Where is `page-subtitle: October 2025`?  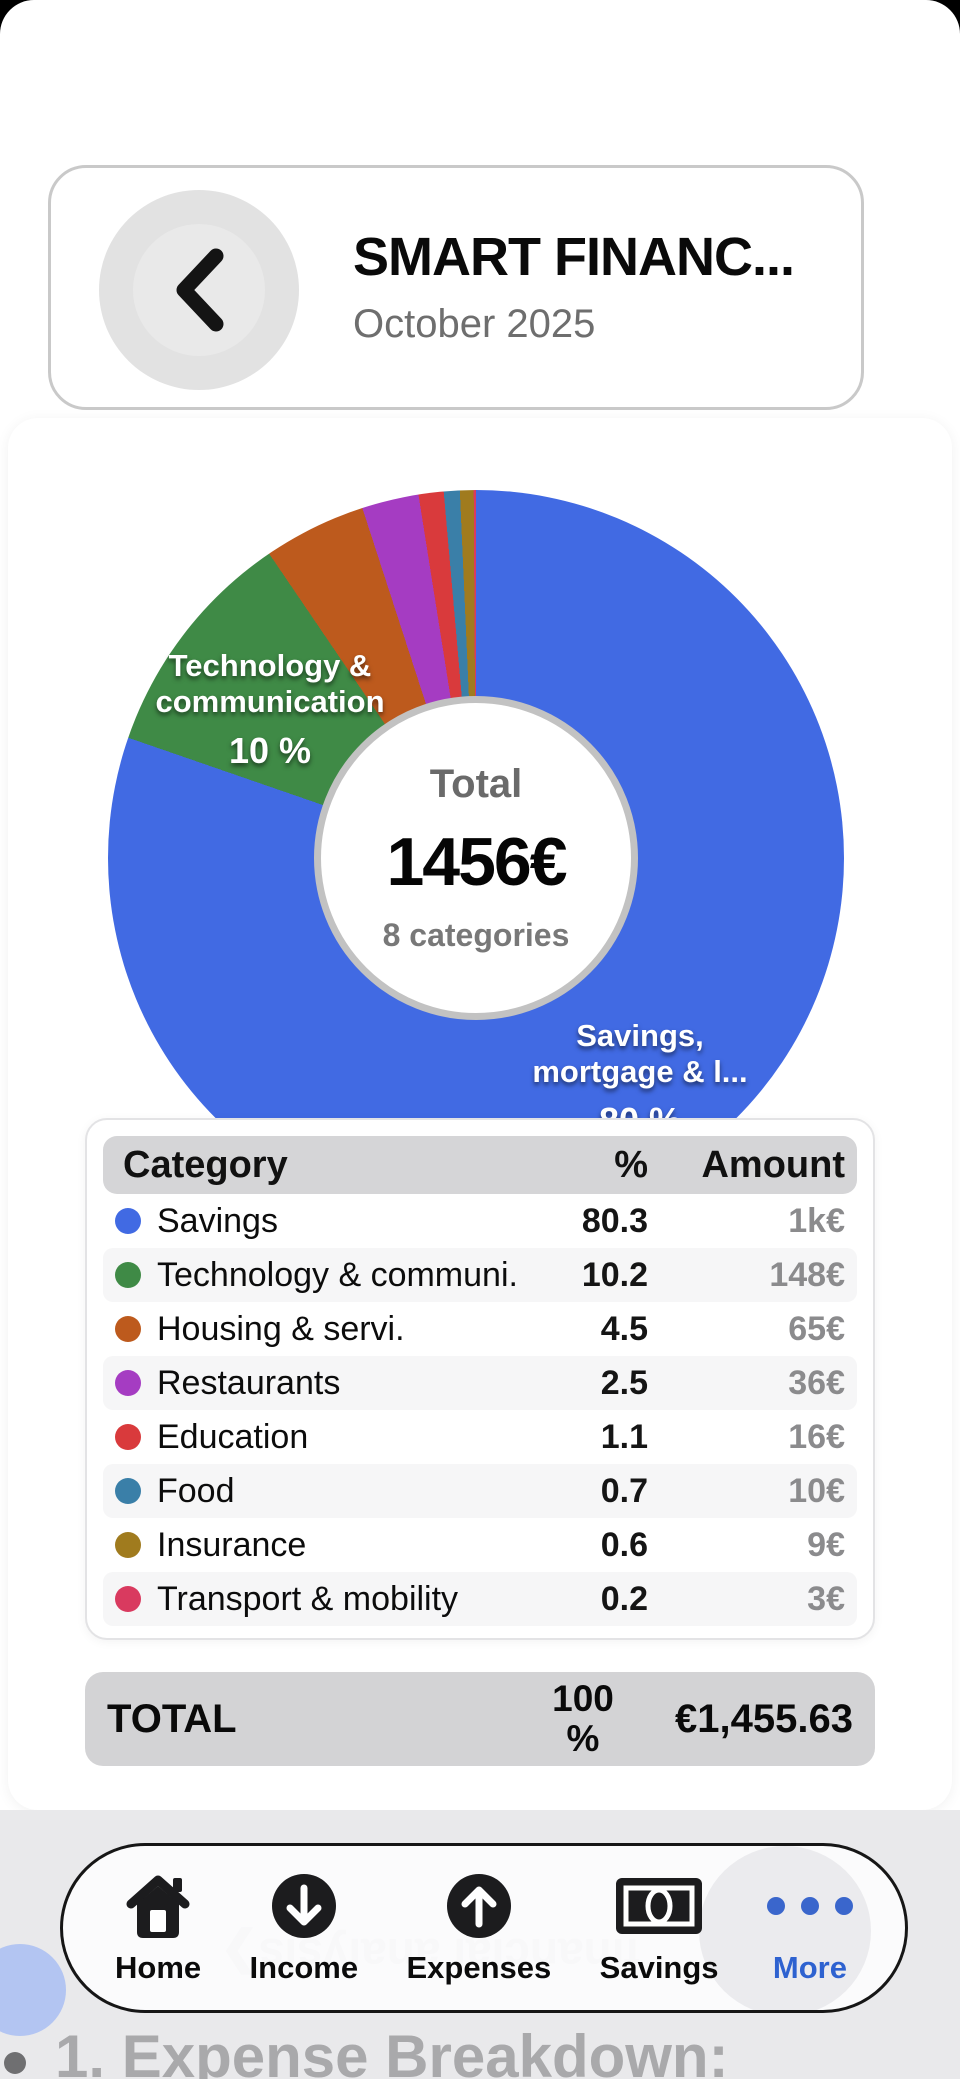
page-subtitle: October 2025 is located at coordinates (474, 324).